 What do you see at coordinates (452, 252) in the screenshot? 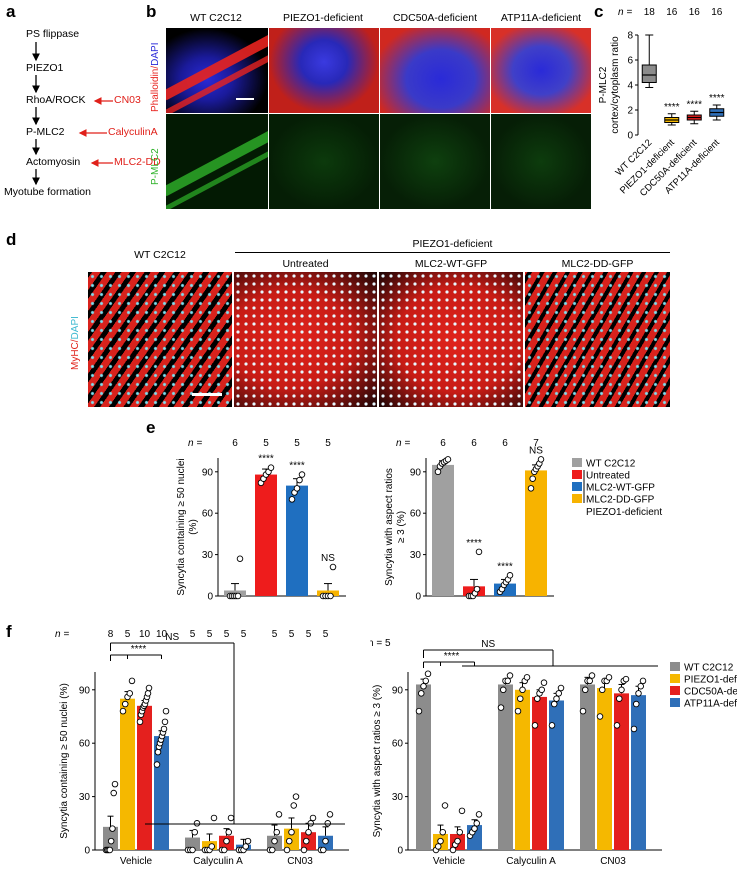
I see `d-group-line` at bounding box center [452, 252].